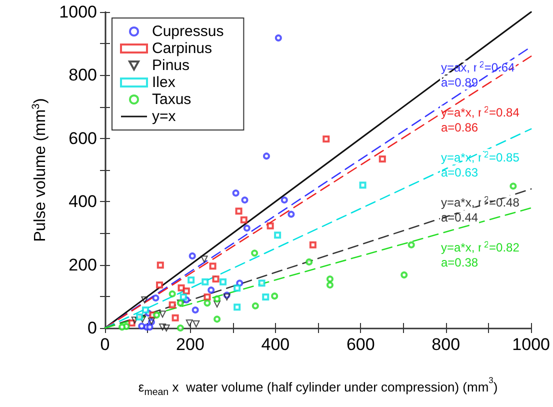 Image resolution: width=553 pixels, height=407 pixels. Describe the element at coordinates (39, 170) in the screenshot. I see `y-axis-title: Pulse volume (mm3)` at that location.